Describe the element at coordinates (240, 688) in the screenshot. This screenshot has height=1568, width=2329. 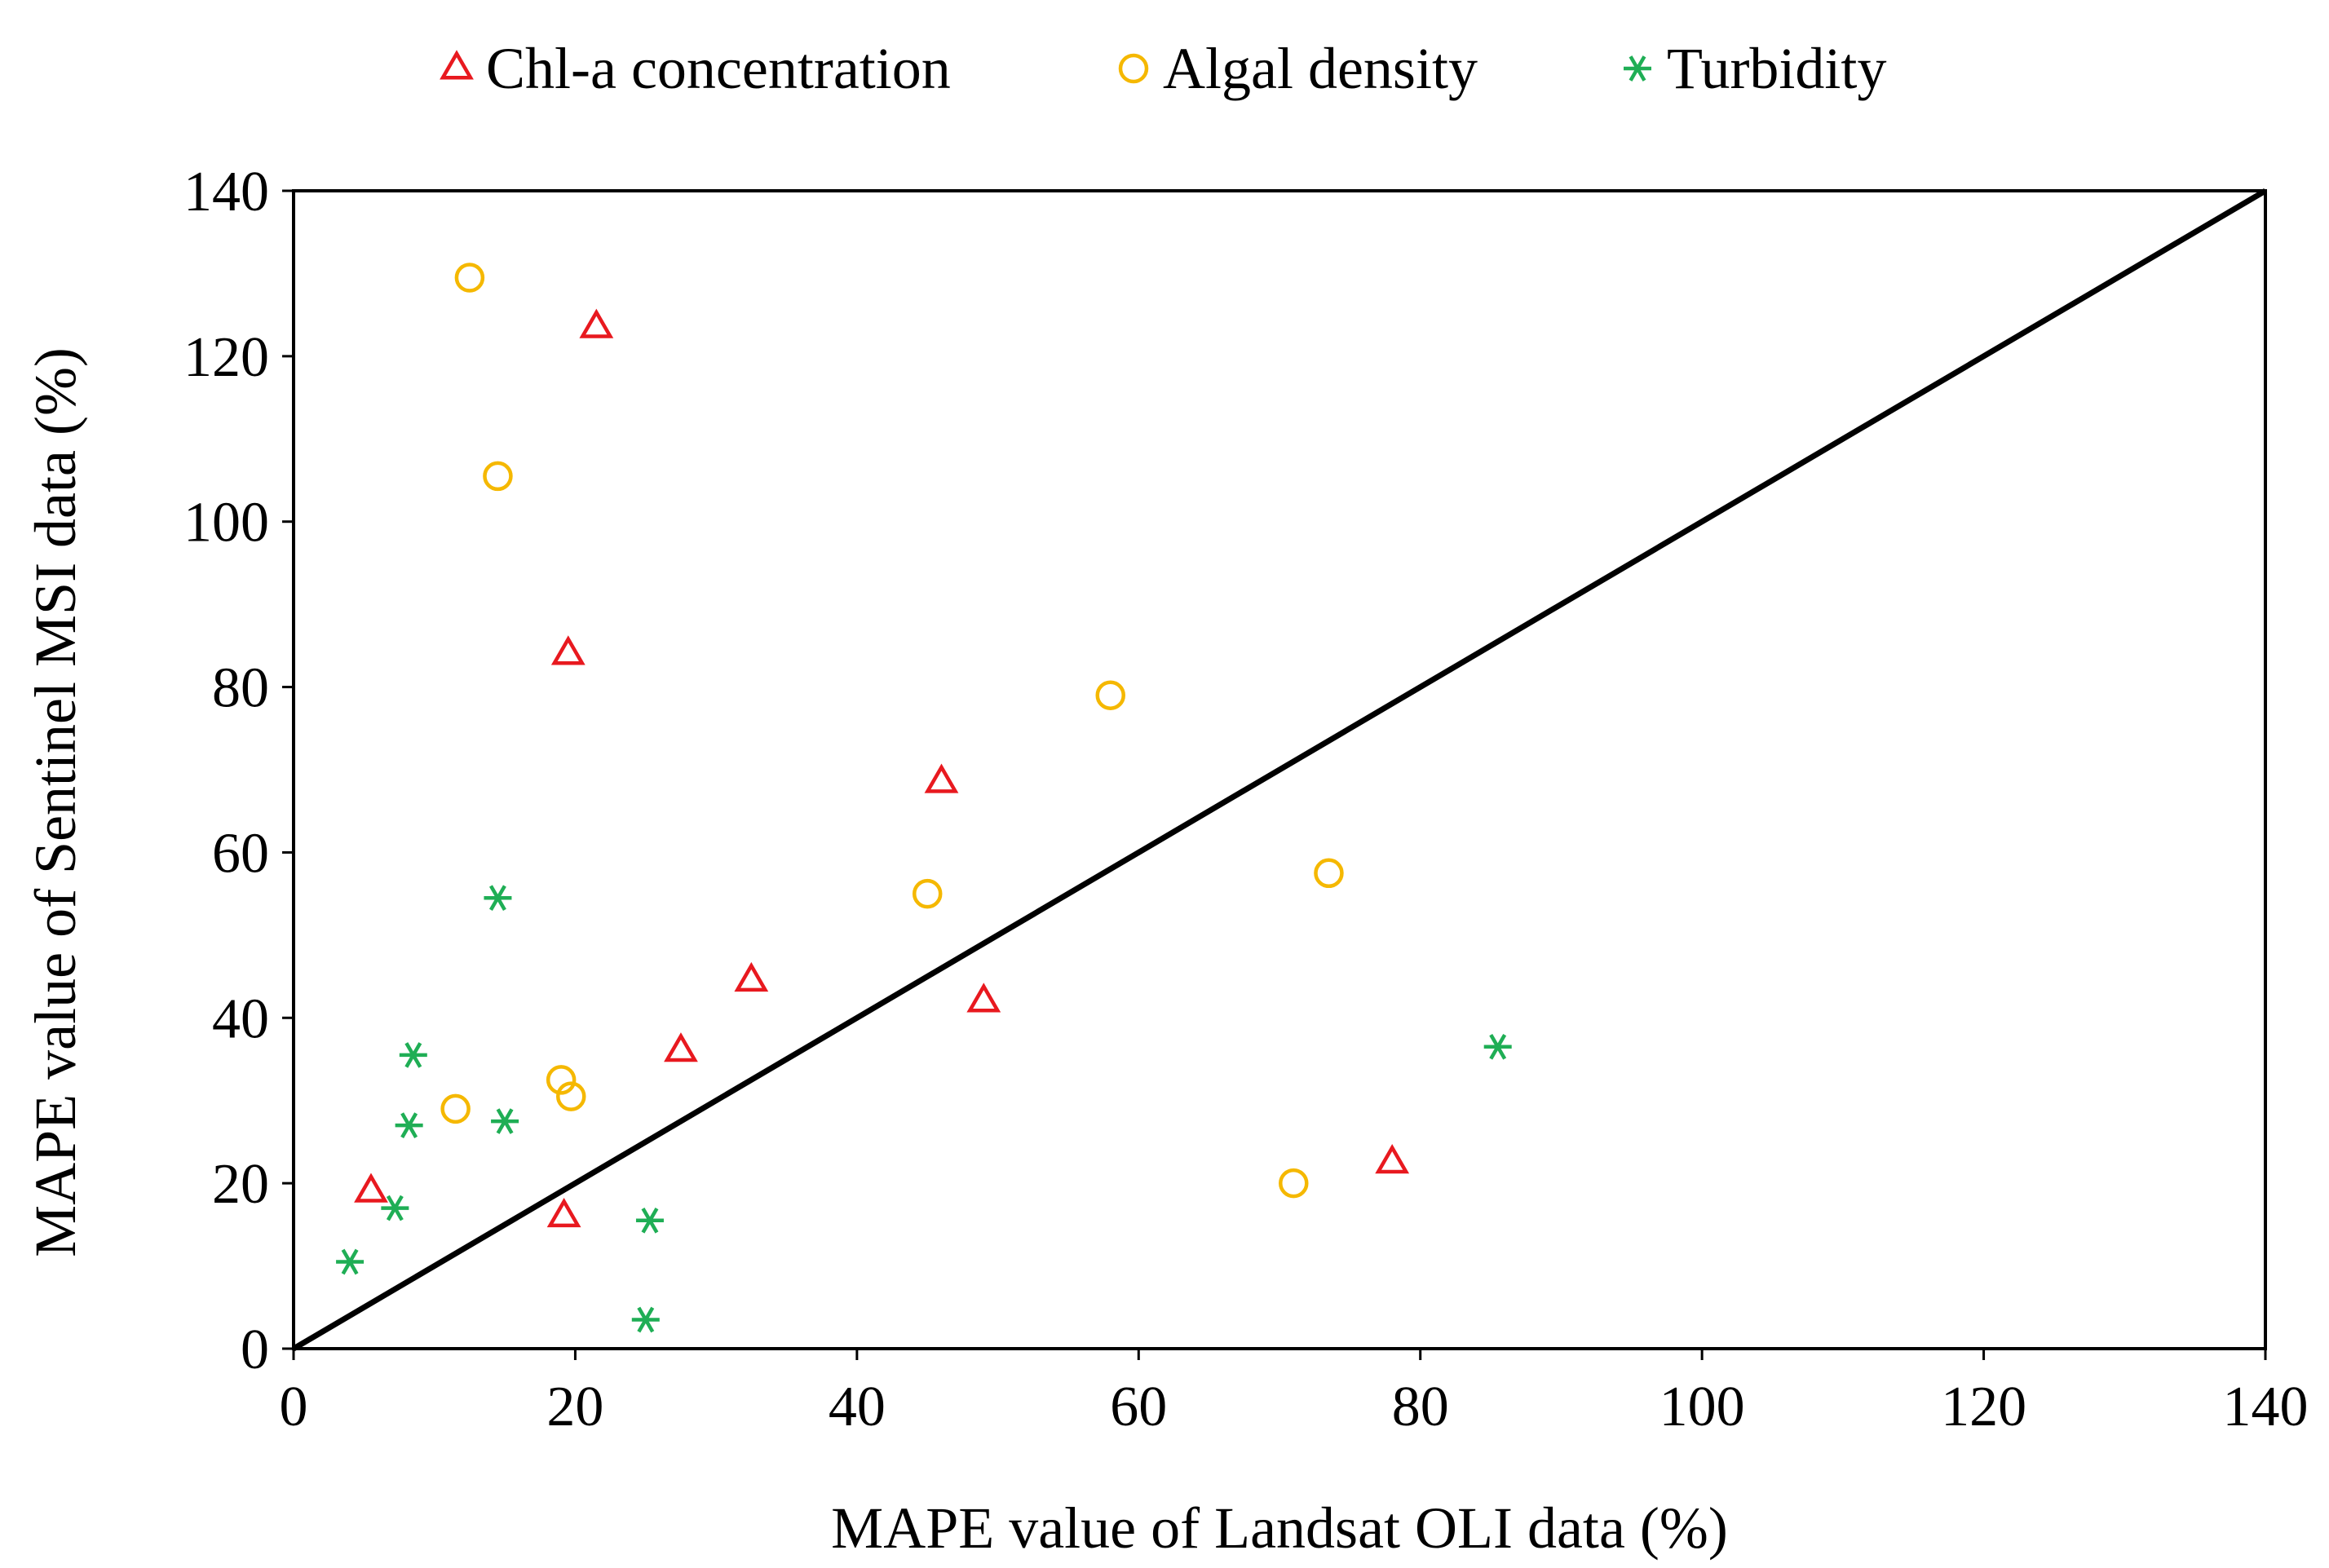
I see `y-tick-label: 80` at that location.